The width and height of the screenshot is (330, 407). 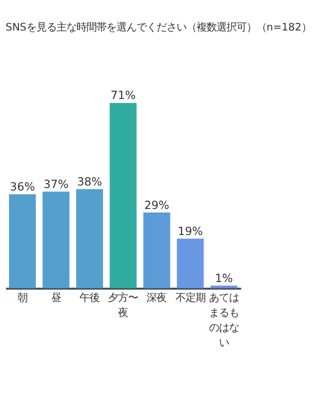 What do you see at coordinates (56, 298) in the screenshot?
I see `x-tick-label: 昼` at bounding box center [56, 298].